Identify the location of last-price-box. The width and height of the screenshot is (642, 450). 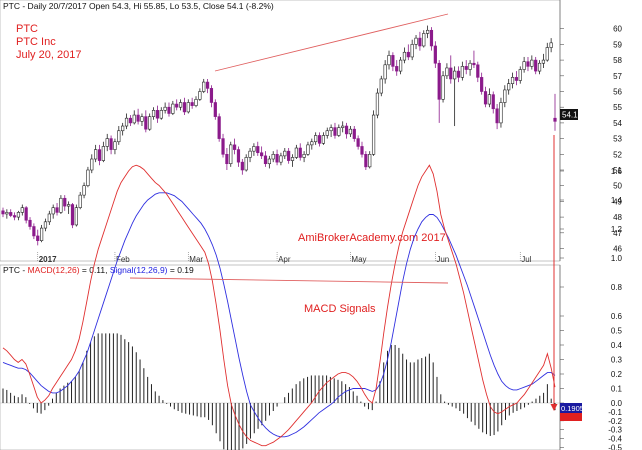
(569, 114).